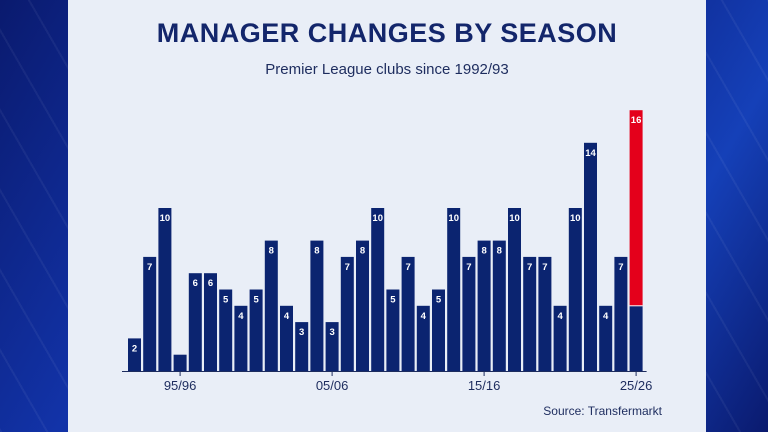 The image size is (768, 432). Describe the element at coordinates (636, 120) in the screenshot. I see `data-label: 16` at that location.